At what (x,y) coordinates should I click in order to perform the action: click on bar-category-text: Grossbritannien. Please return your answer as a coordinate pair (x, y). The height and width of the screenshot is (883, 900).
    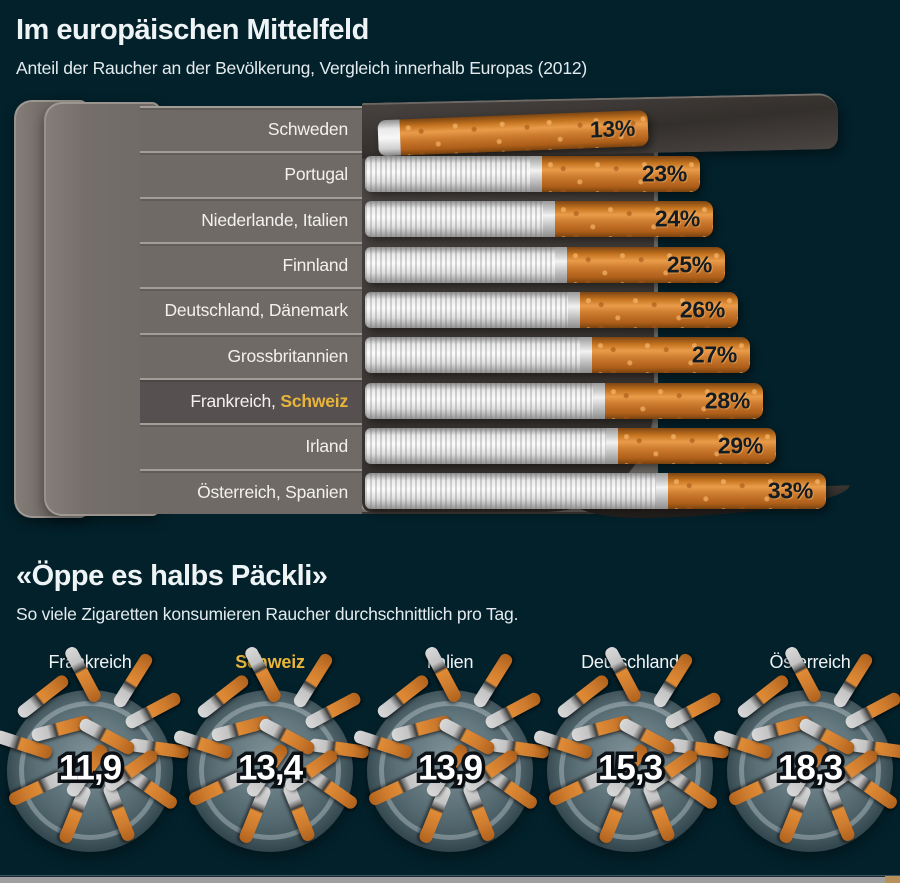
    Looking at the image, I should click on (287, 355).